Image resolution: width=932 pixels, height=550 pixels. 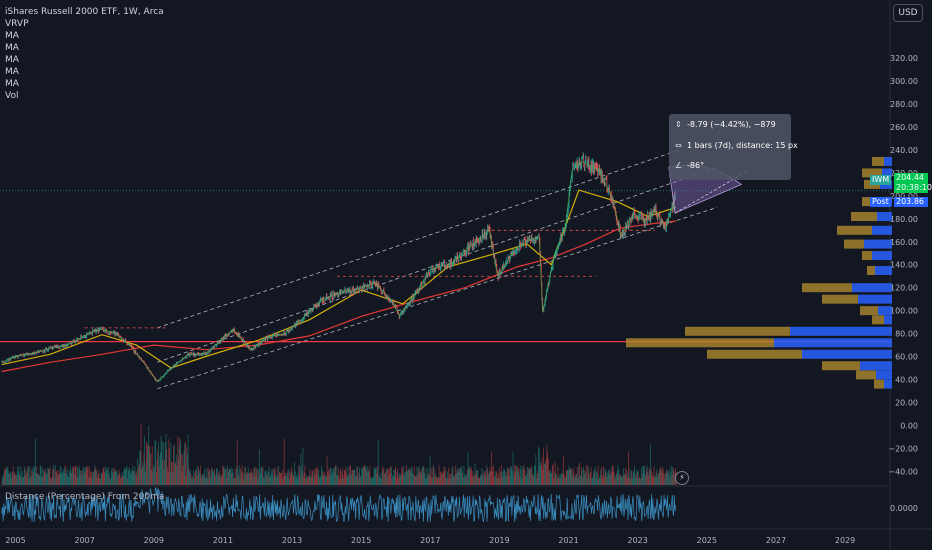 What do you see at coordinates (904, 127) in the screenshot?
I see `price-axis-label: 260.00` at bounding box center [904, 127].